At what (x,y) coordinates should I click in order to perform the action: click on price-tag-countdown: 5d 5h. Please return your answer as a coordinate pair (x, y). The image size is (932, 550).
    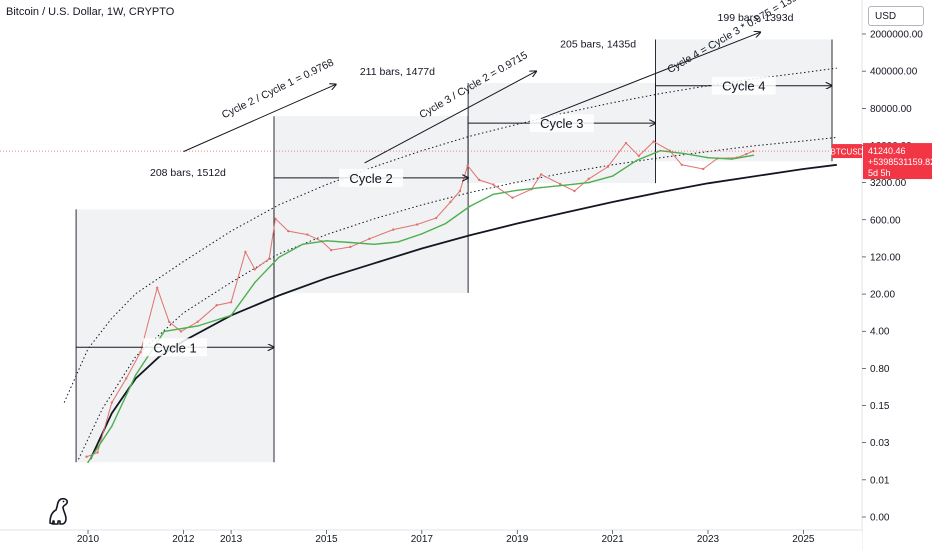
    Looking at the image, I should click on (879, 173).